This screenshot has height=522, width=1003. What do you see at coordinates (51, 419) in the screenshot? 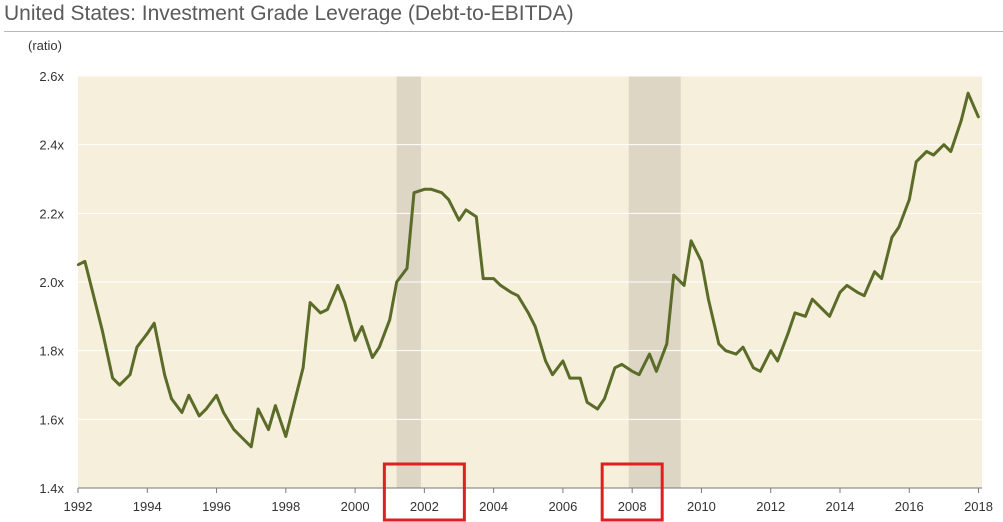
I see `y-tick-label: 1.6x` at bounding box center [51, 419].